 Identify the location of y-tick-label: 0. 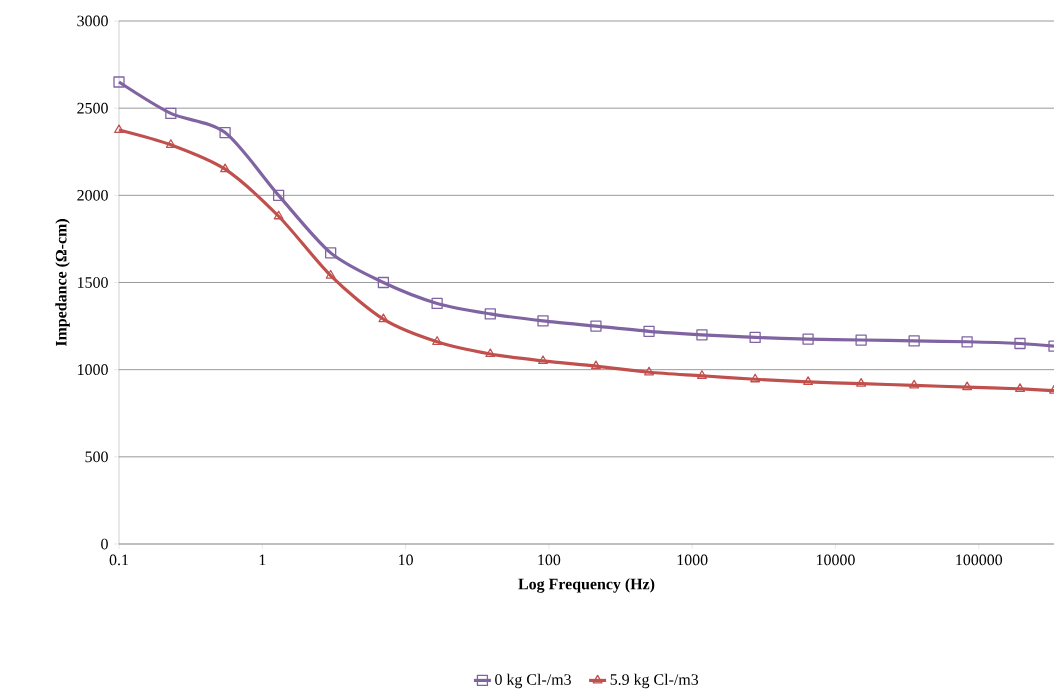
(104, 544).